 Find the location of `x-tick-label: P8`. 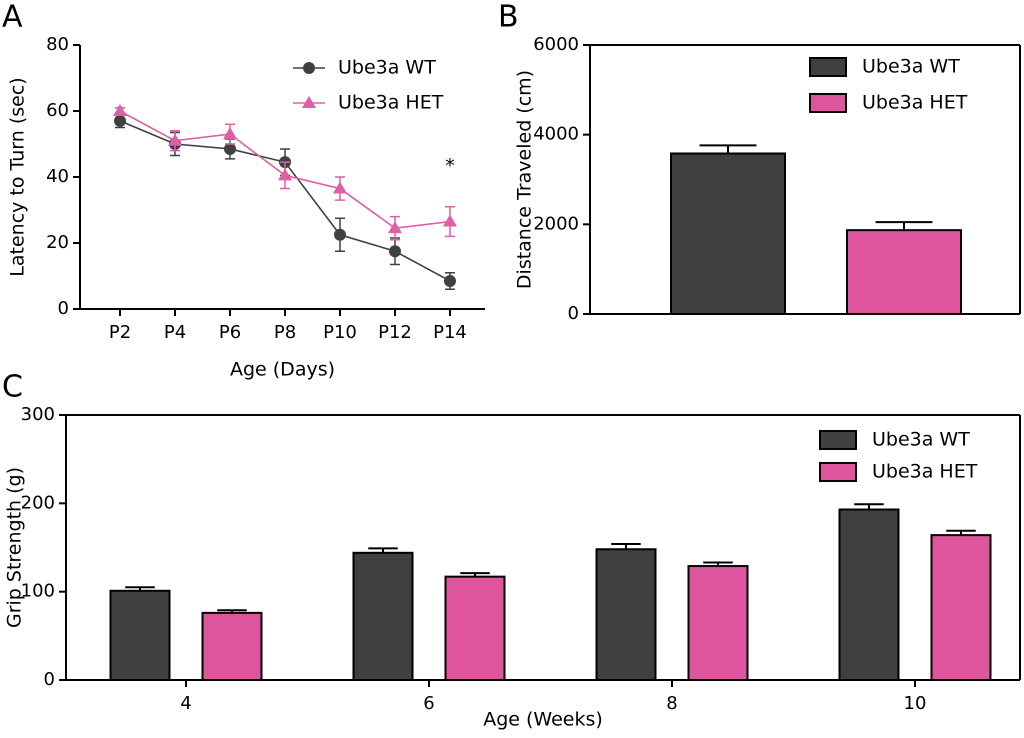

x-tick-label: P8 is located at coordinates (285, 332).